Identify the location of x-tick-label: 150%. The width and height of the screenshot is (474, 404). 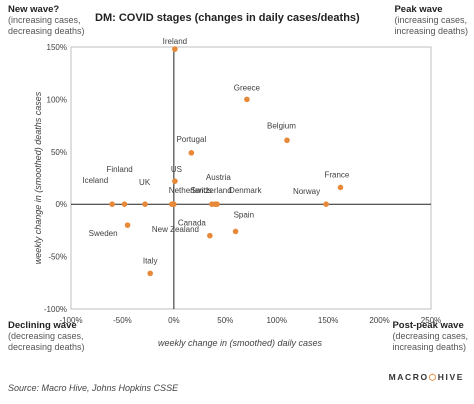
(328, 320).